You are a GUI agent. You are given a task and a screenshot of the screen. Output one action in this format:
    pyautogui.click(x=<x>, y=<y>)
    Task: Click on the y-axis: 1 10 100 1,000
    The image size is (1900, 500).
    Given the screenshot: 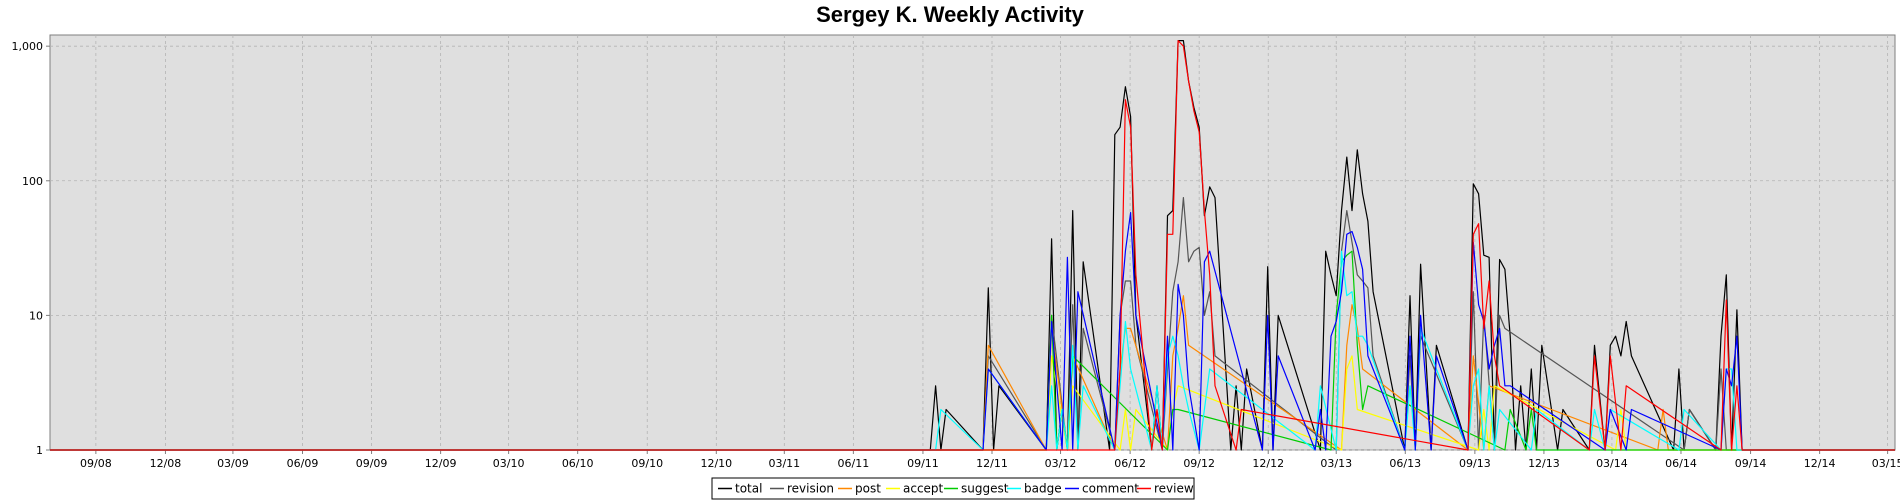 What is the action you would take?
    pyautogui.click(x=31, y=248)
    